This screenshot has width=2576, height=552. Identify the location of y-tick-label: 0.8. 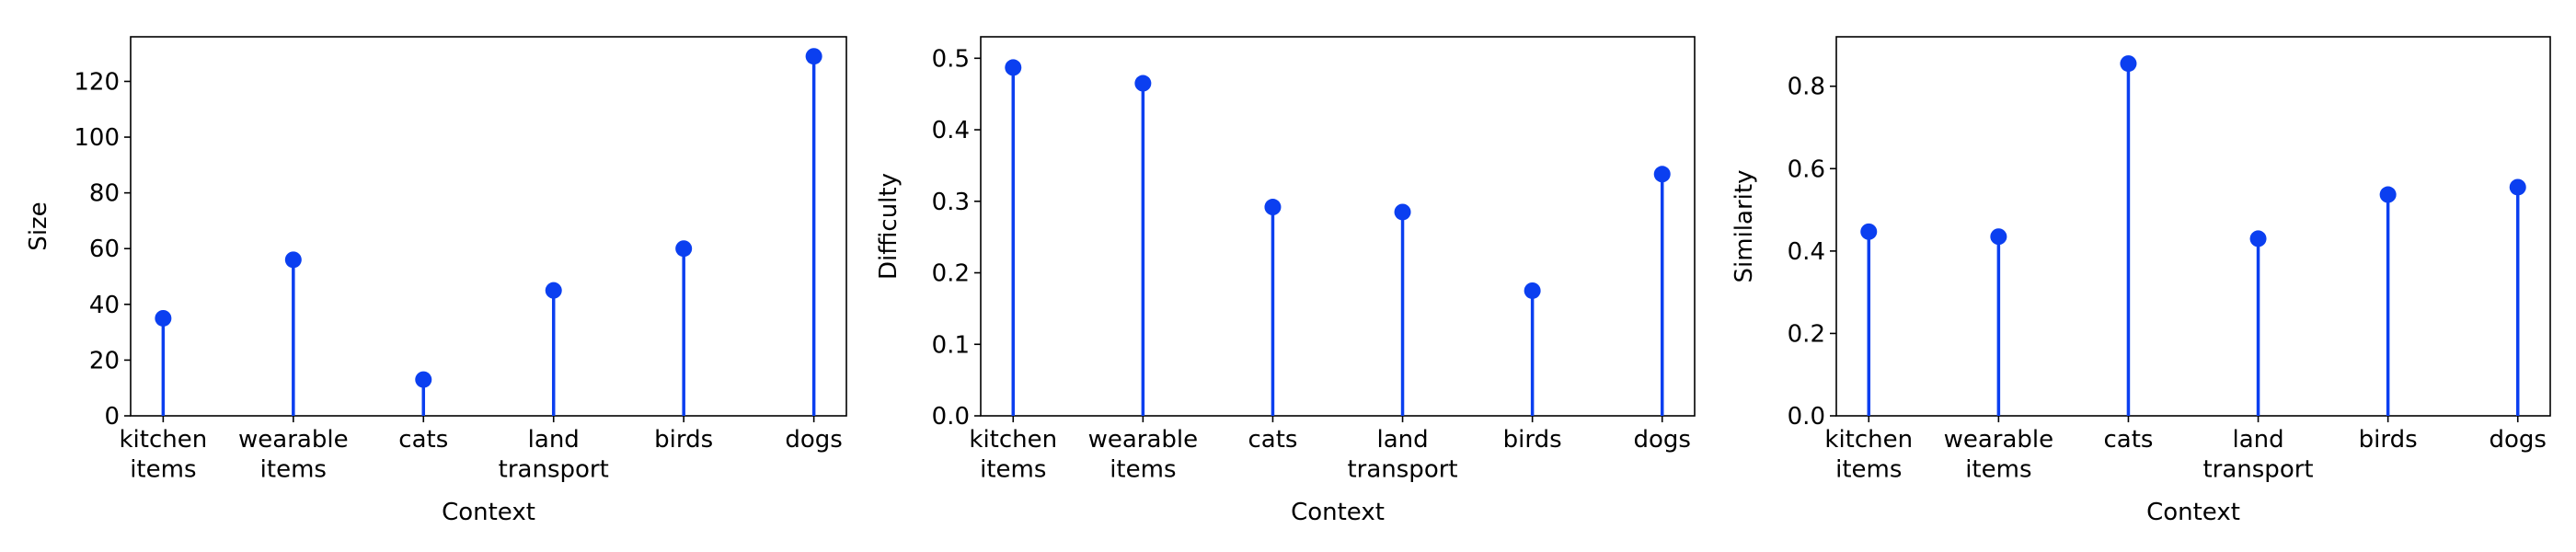
(1806, 87).